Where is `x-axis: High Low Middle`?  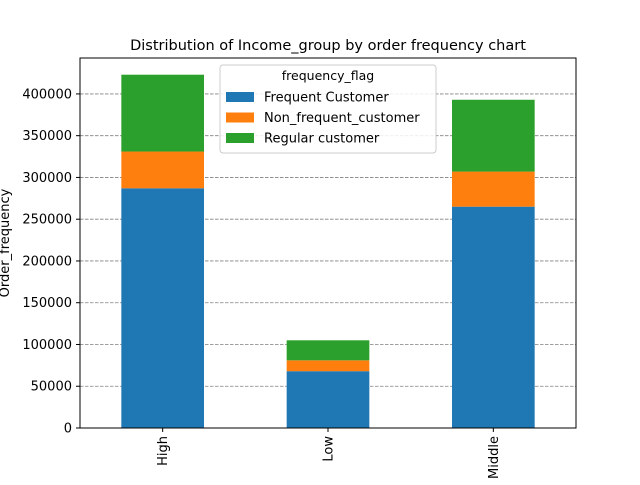 x-axis: High Low Middle is located at coordinates (329, 453).